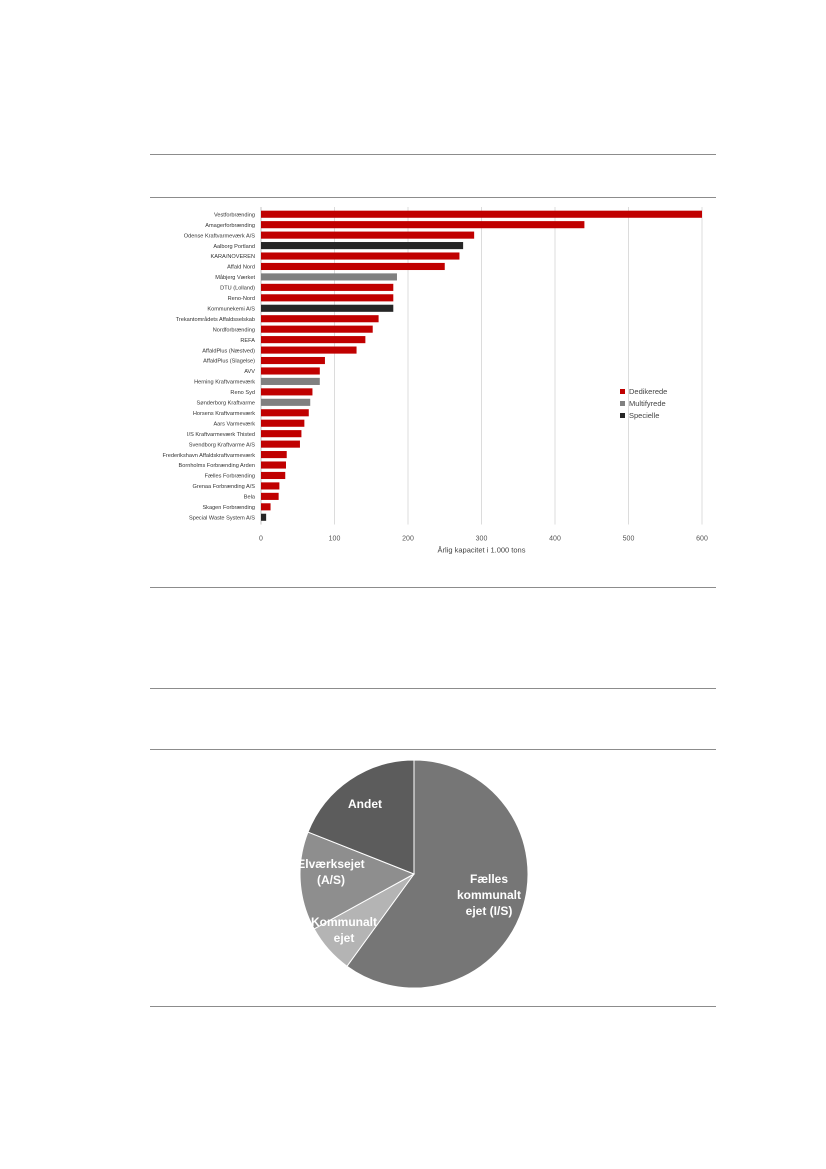  What do you see at coordinates (234, 215) in the screenshot?
I see `category-label: Vestforbrænding` at bounding box center [234, 215].